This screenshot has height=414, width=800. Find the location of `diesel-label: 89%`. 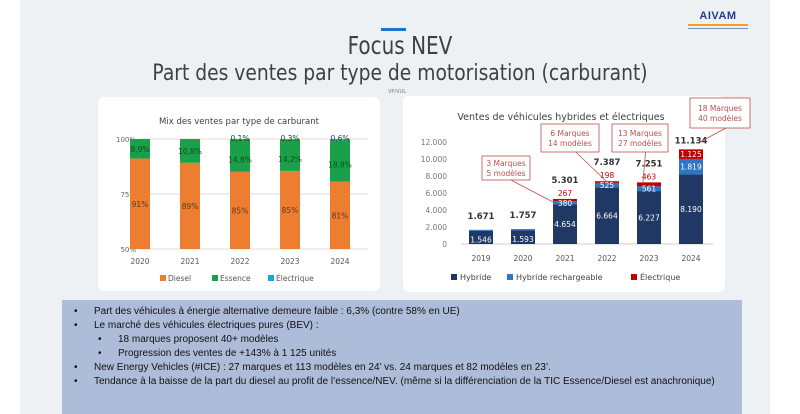

diesel-label: 89% is located at coordinates (190, 206).